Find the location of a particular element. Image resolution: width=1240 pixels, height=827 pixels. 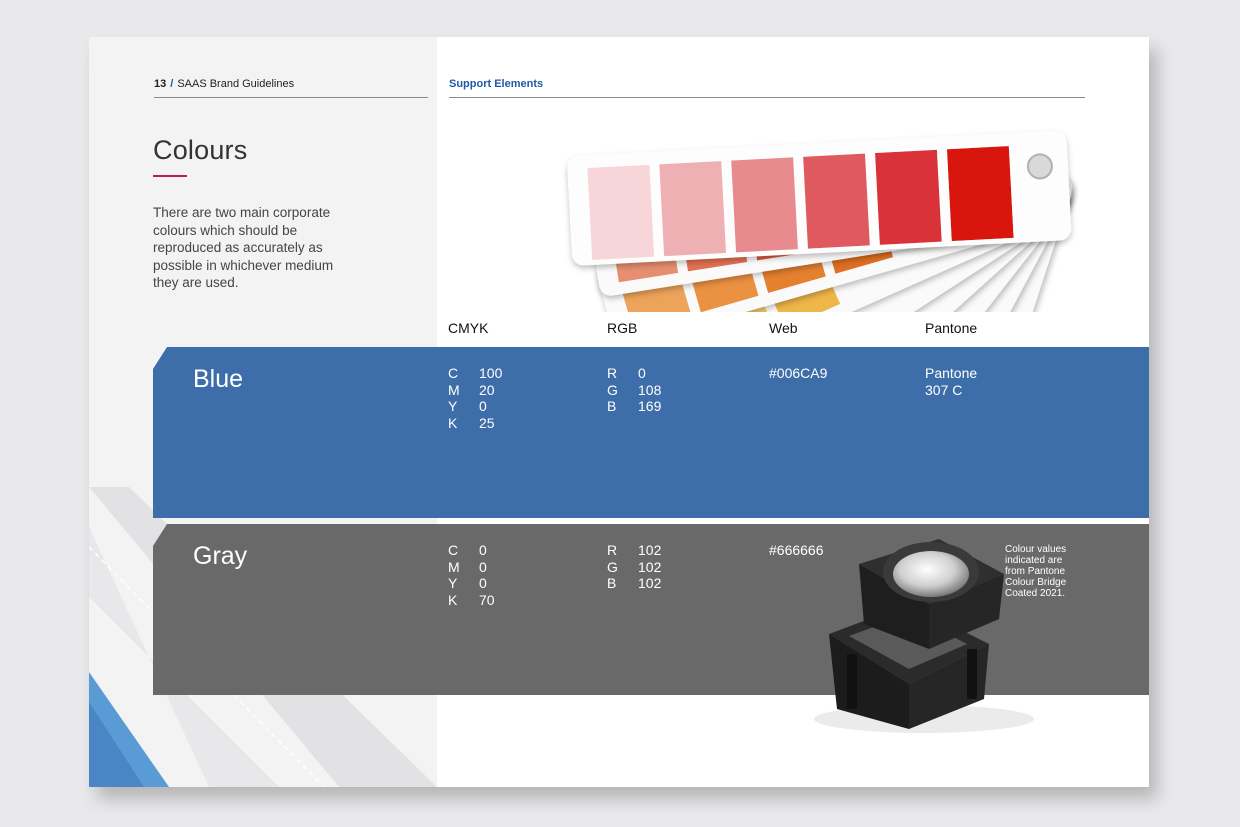

column-header-cmyk: CMYK is located at coordinates (468, 328).